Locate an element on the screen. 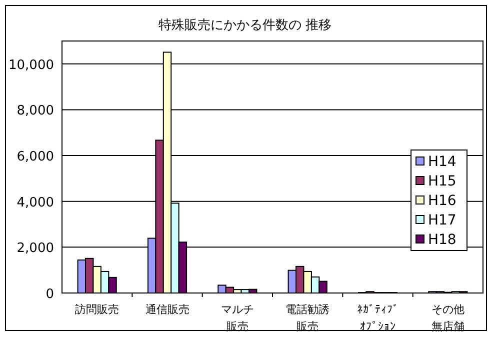  legend-label: H16 is located at coordinates (442, 201).